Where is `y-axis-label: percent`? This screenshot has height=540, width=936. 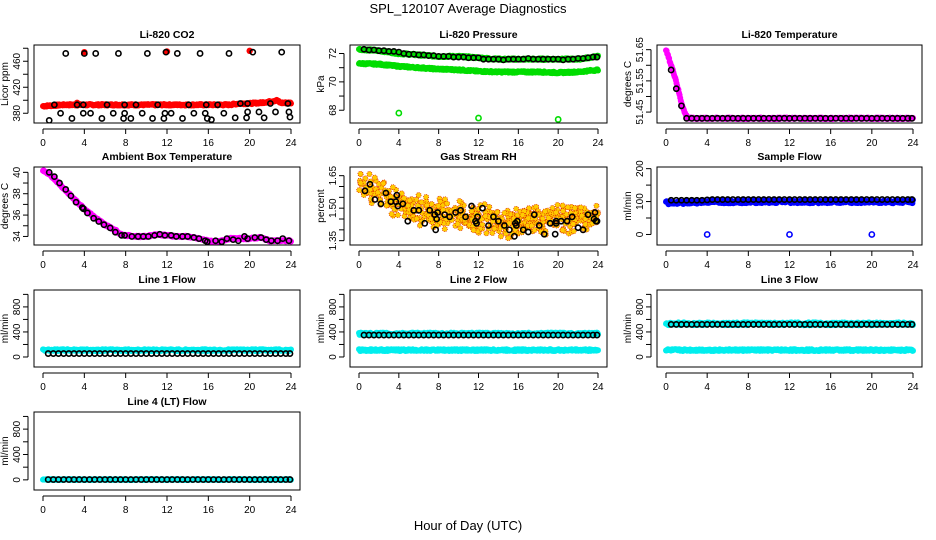
y-axis-label: percent is located at coordinates (321, 206).